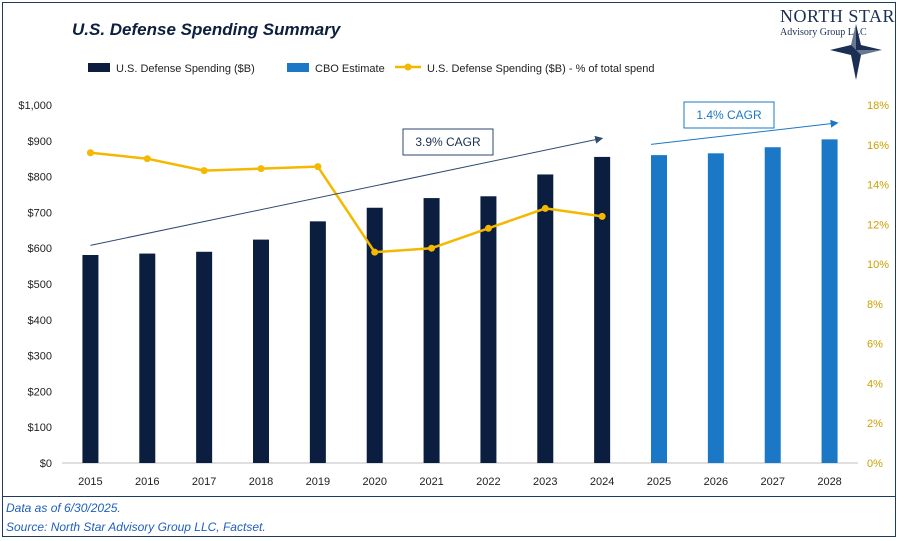 Image resolution: width=900 pixels, height=541 pixels. I want to click on y-right-tick-label: 16%, so click(878, 146).